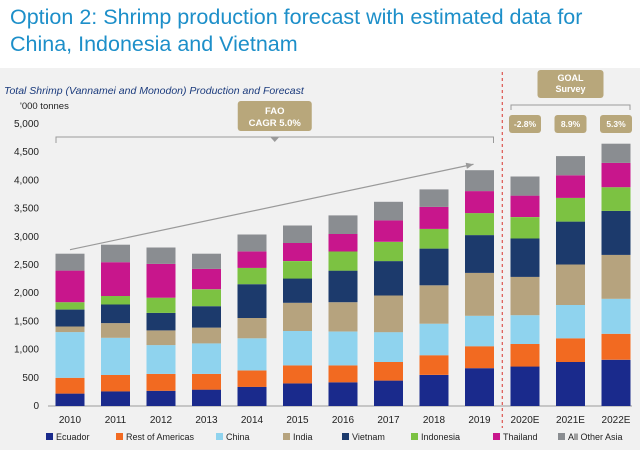  Describe the element at coordinates (70, 420) in the screenshot. I see `x-tick-label: 2010` at that location.